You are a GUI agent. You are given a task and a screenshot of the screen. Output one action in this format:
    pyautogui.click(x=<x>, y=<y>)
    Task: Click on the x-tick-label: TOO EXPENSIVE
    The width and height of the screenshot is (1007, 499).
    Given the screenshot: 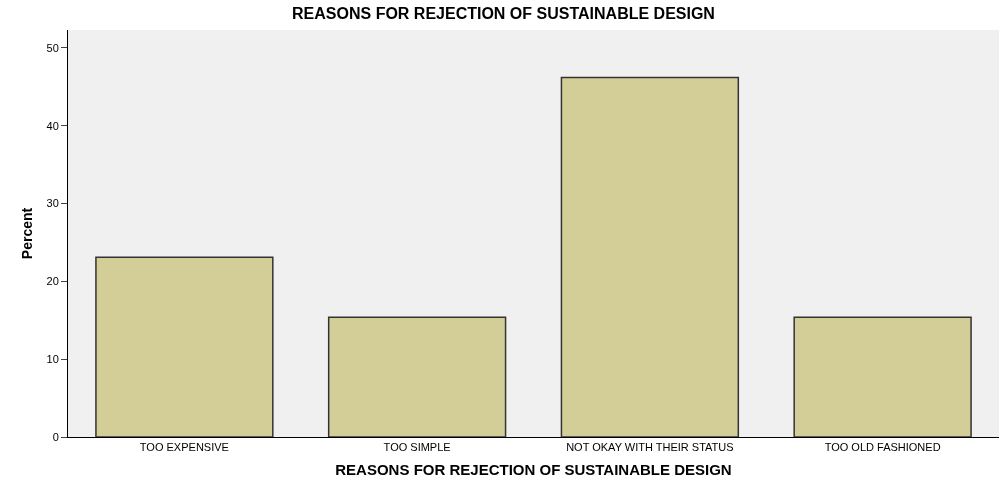 What is the action you would take?
    pyautogui.click(x=184, y=447)
    